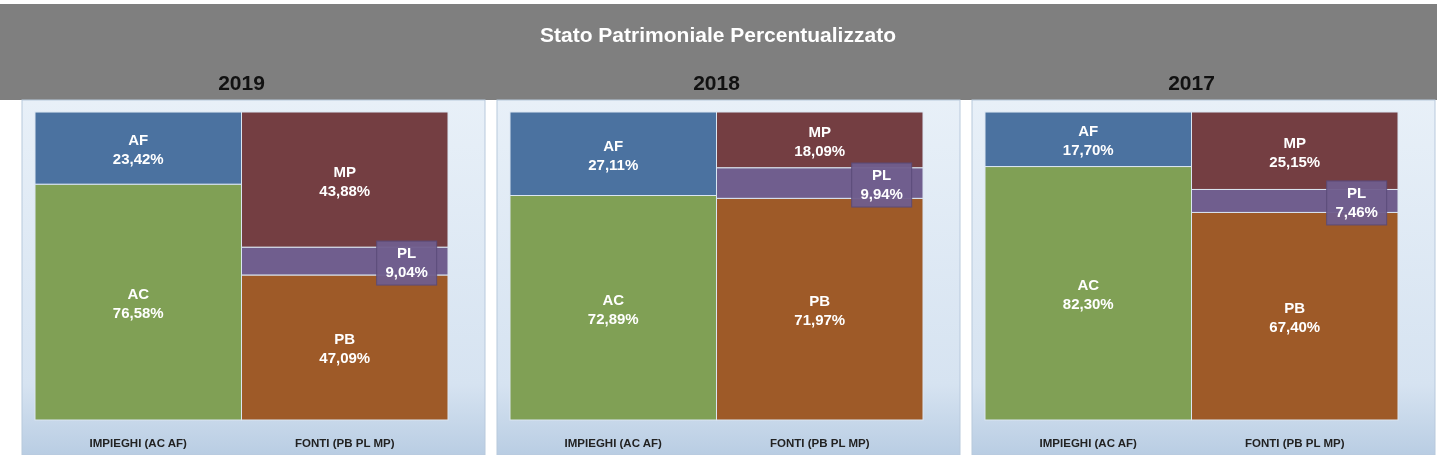 The width and height of the screenshot is (1437, 455). I want to click on data-label: 17,70%, so click(1088, 150).